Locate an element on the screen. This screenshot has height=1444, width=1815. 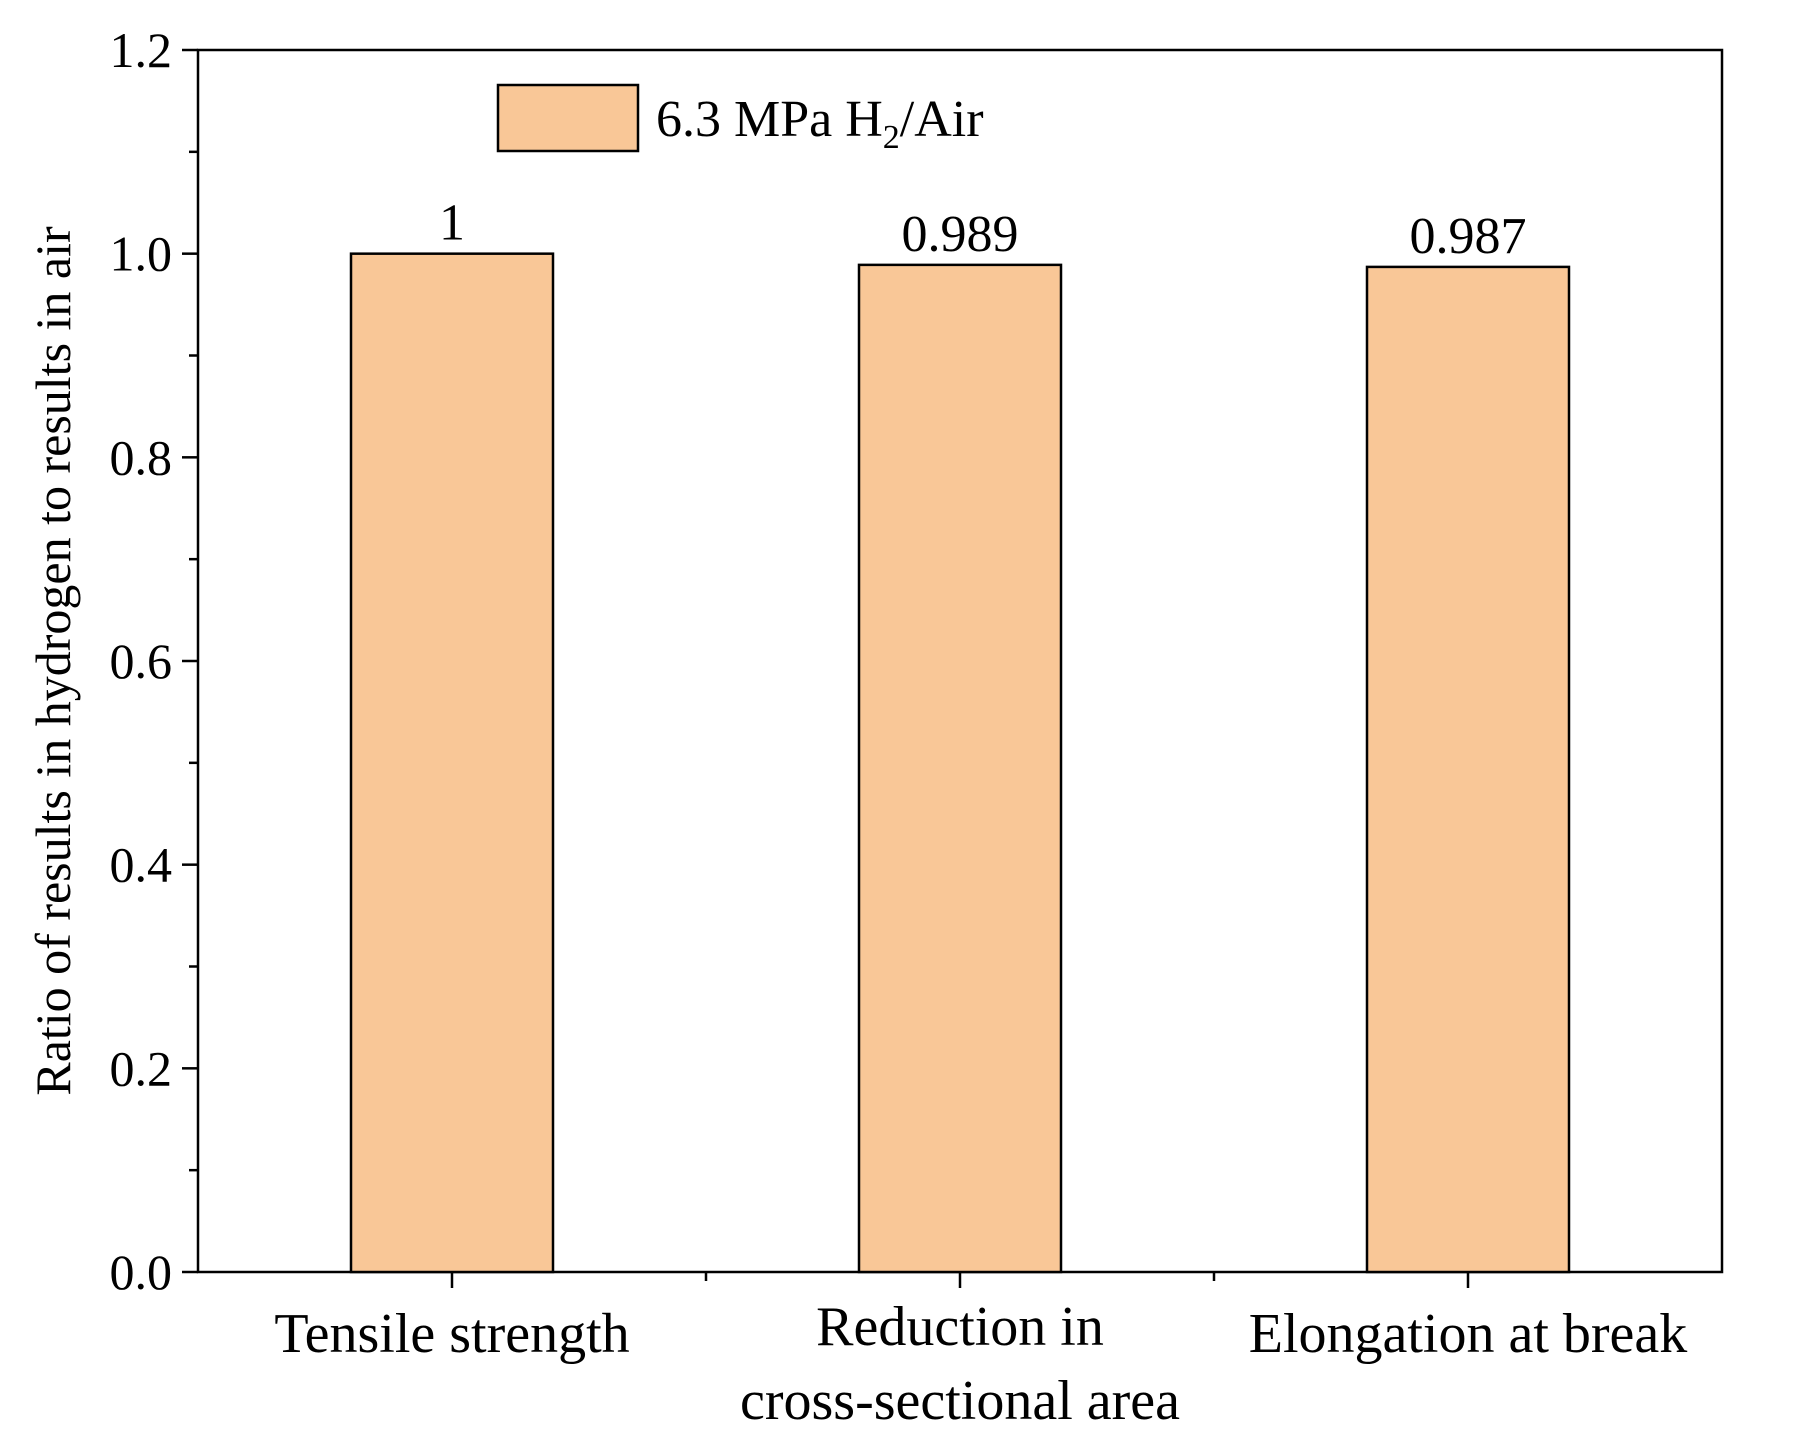
legend-label: 6.3 MPa H2/Air is located at coordinates (820, 123).